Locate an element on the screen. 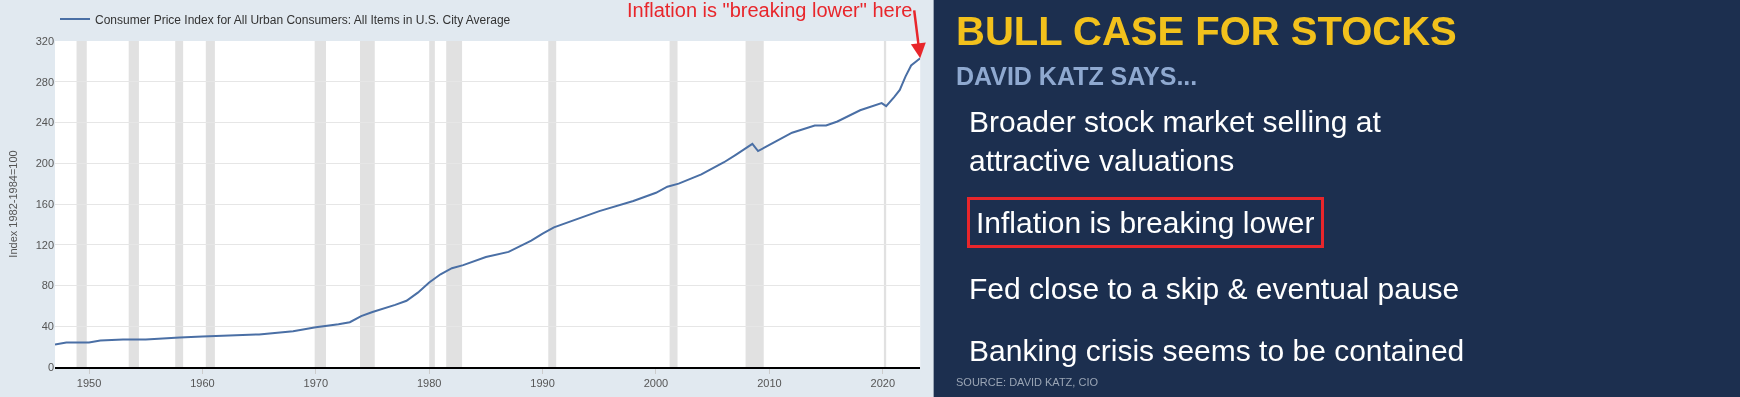  text: Inflation is breaking lower is located at coordinates (1145, 222).